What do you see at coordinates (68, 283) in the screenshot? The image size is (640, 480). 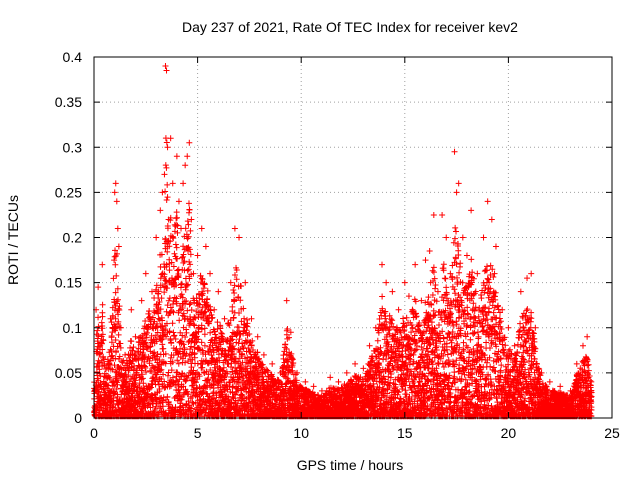 I see `y-tick-label: 0.15` at bounding box center [68, 283].